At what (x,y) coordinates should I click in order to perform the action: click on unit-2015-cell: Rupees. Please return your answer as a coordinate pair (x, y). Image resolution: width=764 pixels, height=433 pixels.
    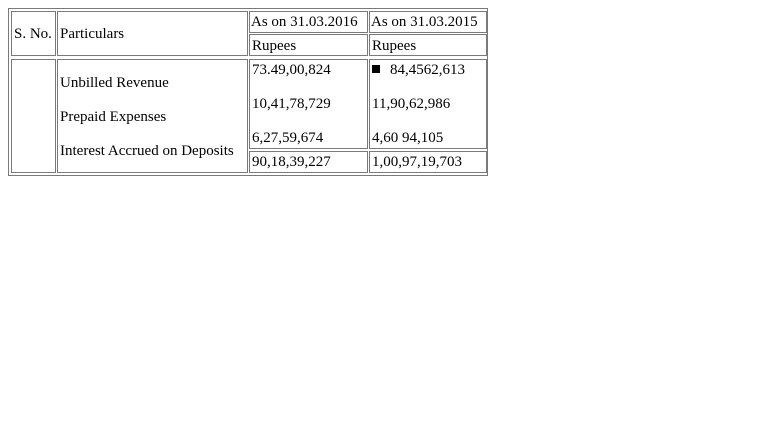
    Looking at the image, I should click on (428, 45).